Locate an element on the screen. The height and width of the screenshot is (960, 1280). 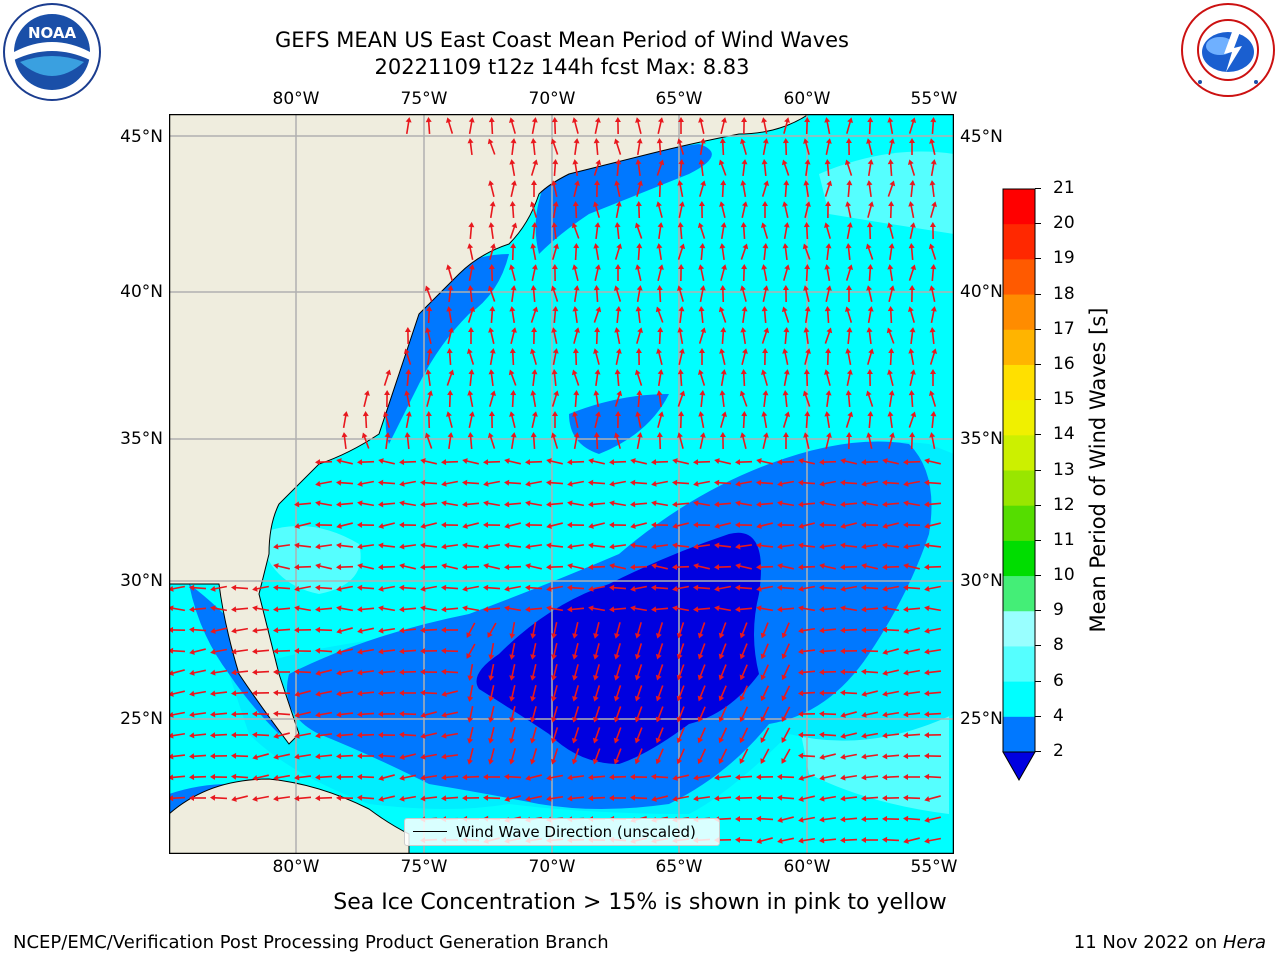
colorbar-tick-label: 11 is located at coordinates (1064, 539).